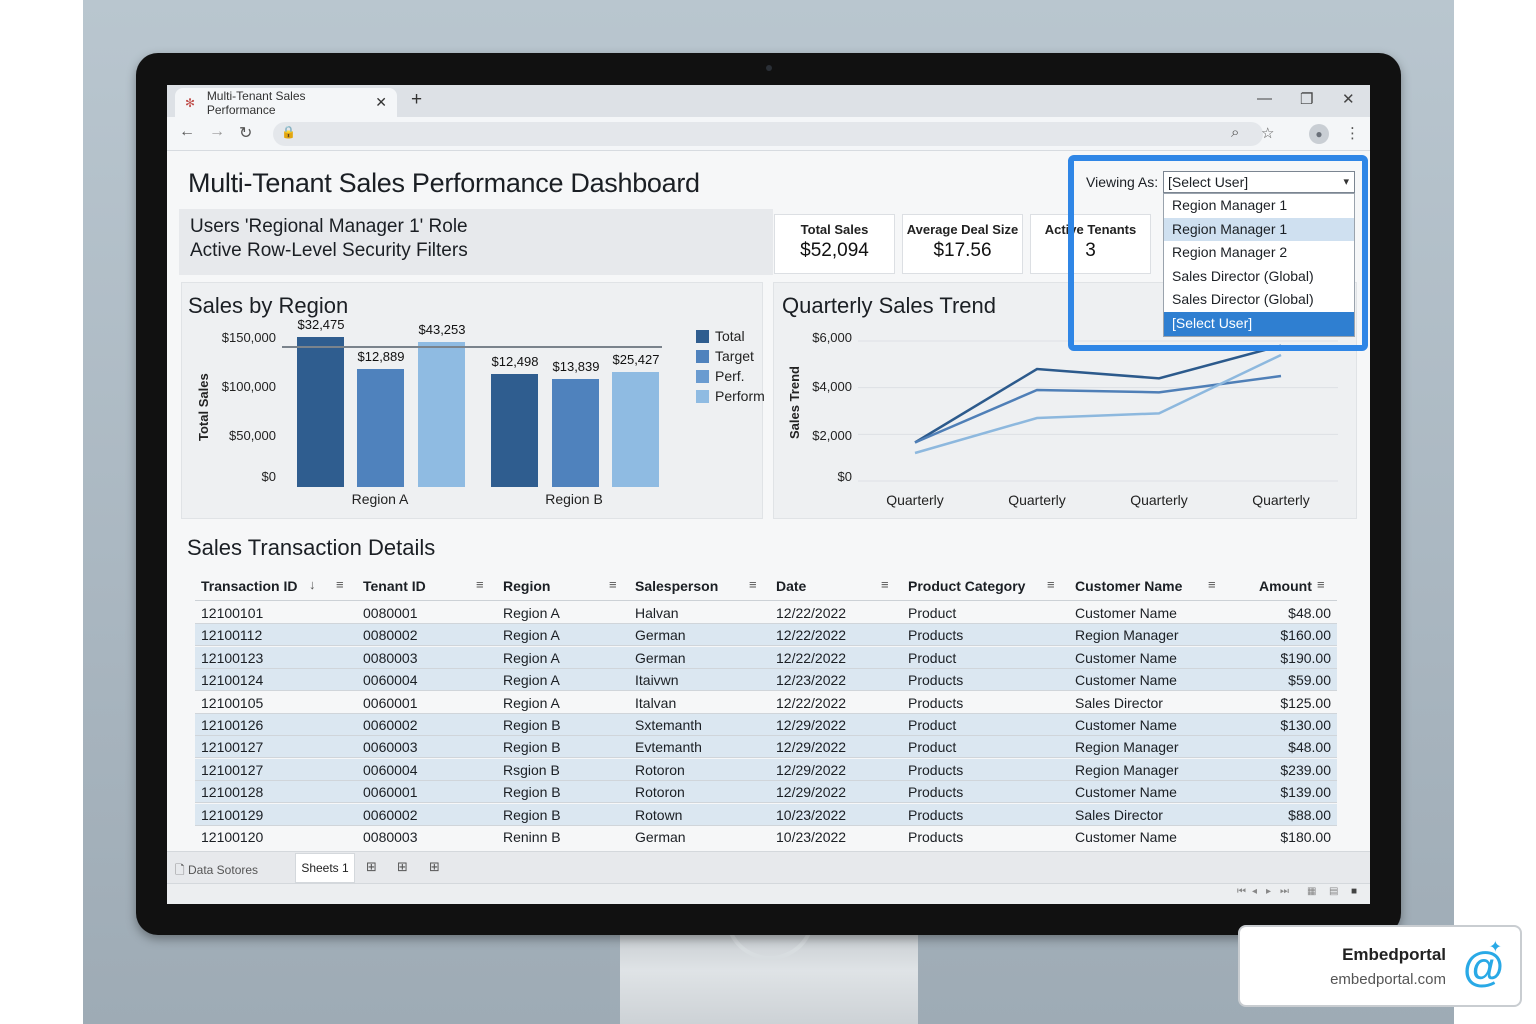 The width and height of the screenshot is (1536, 1024). What do you see at coordinates (668, 725) in the screenshot?
I see `table-cell: Sxtemanth` at bounding box center [668, 725].